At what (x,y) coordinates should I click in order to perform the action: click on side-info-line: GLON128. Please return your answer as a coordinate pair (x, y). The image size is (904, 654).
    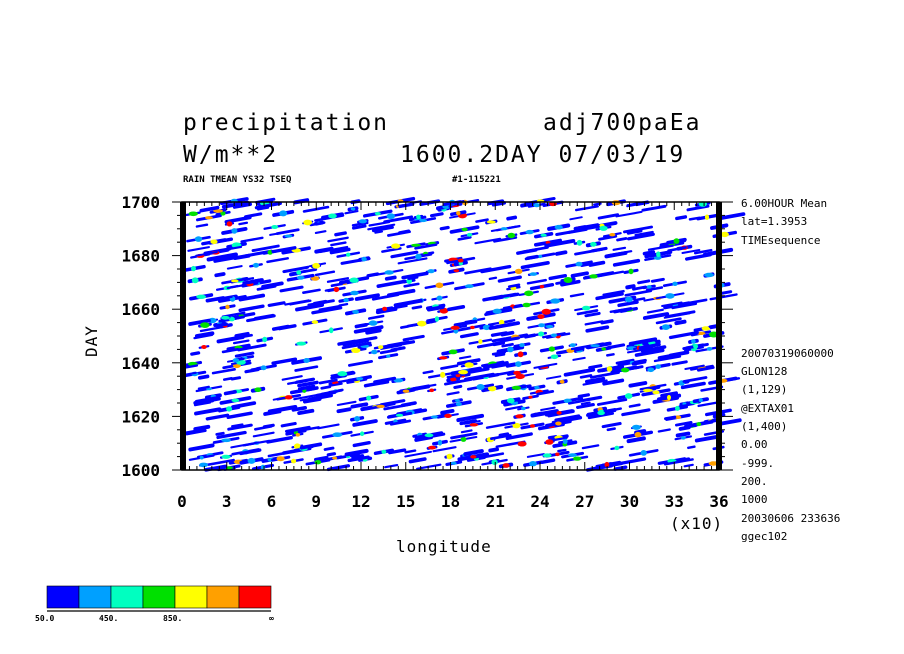
    Looking at the image, I should click on (764, 371).